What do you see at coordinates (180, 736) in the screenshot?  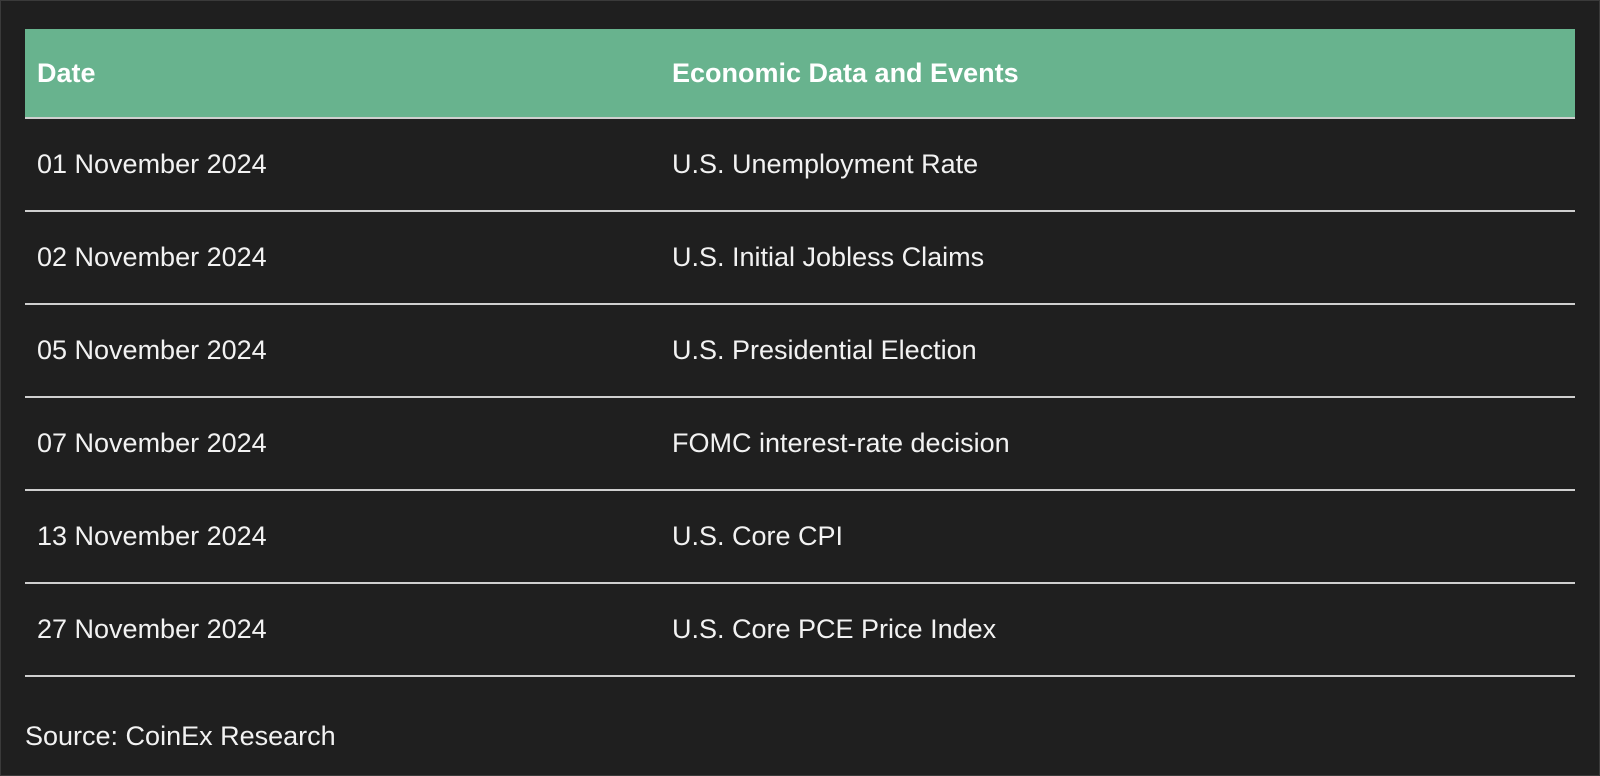 I see `source-caption: Source: CoinEx Research` at bounding box center [180, 736].